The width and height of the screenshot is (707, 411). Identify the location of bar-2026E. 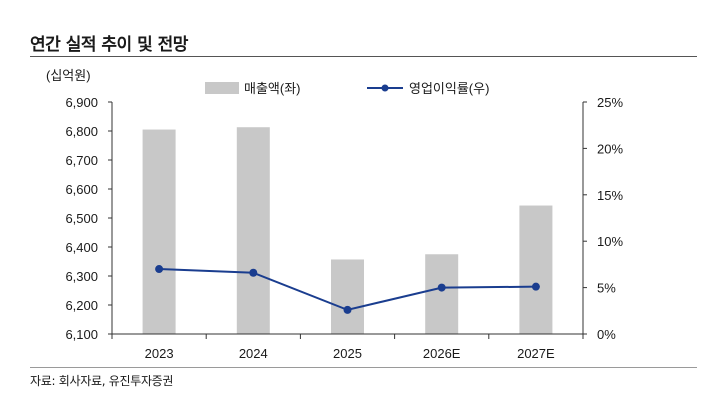
(442, 294).